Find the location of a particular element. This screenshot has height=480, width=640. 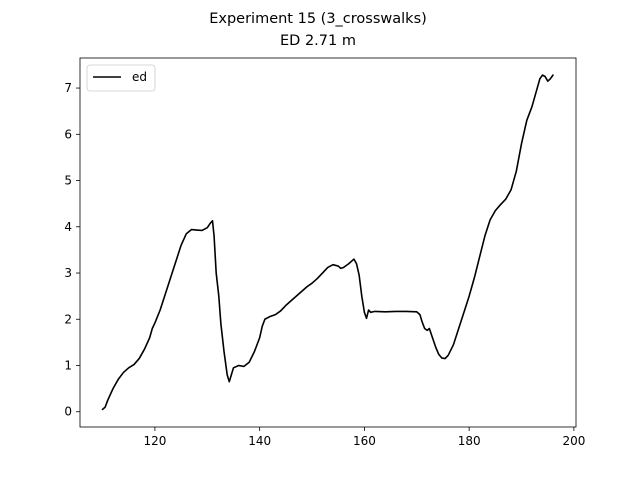

legend-box is located at coordinates (121, 78).